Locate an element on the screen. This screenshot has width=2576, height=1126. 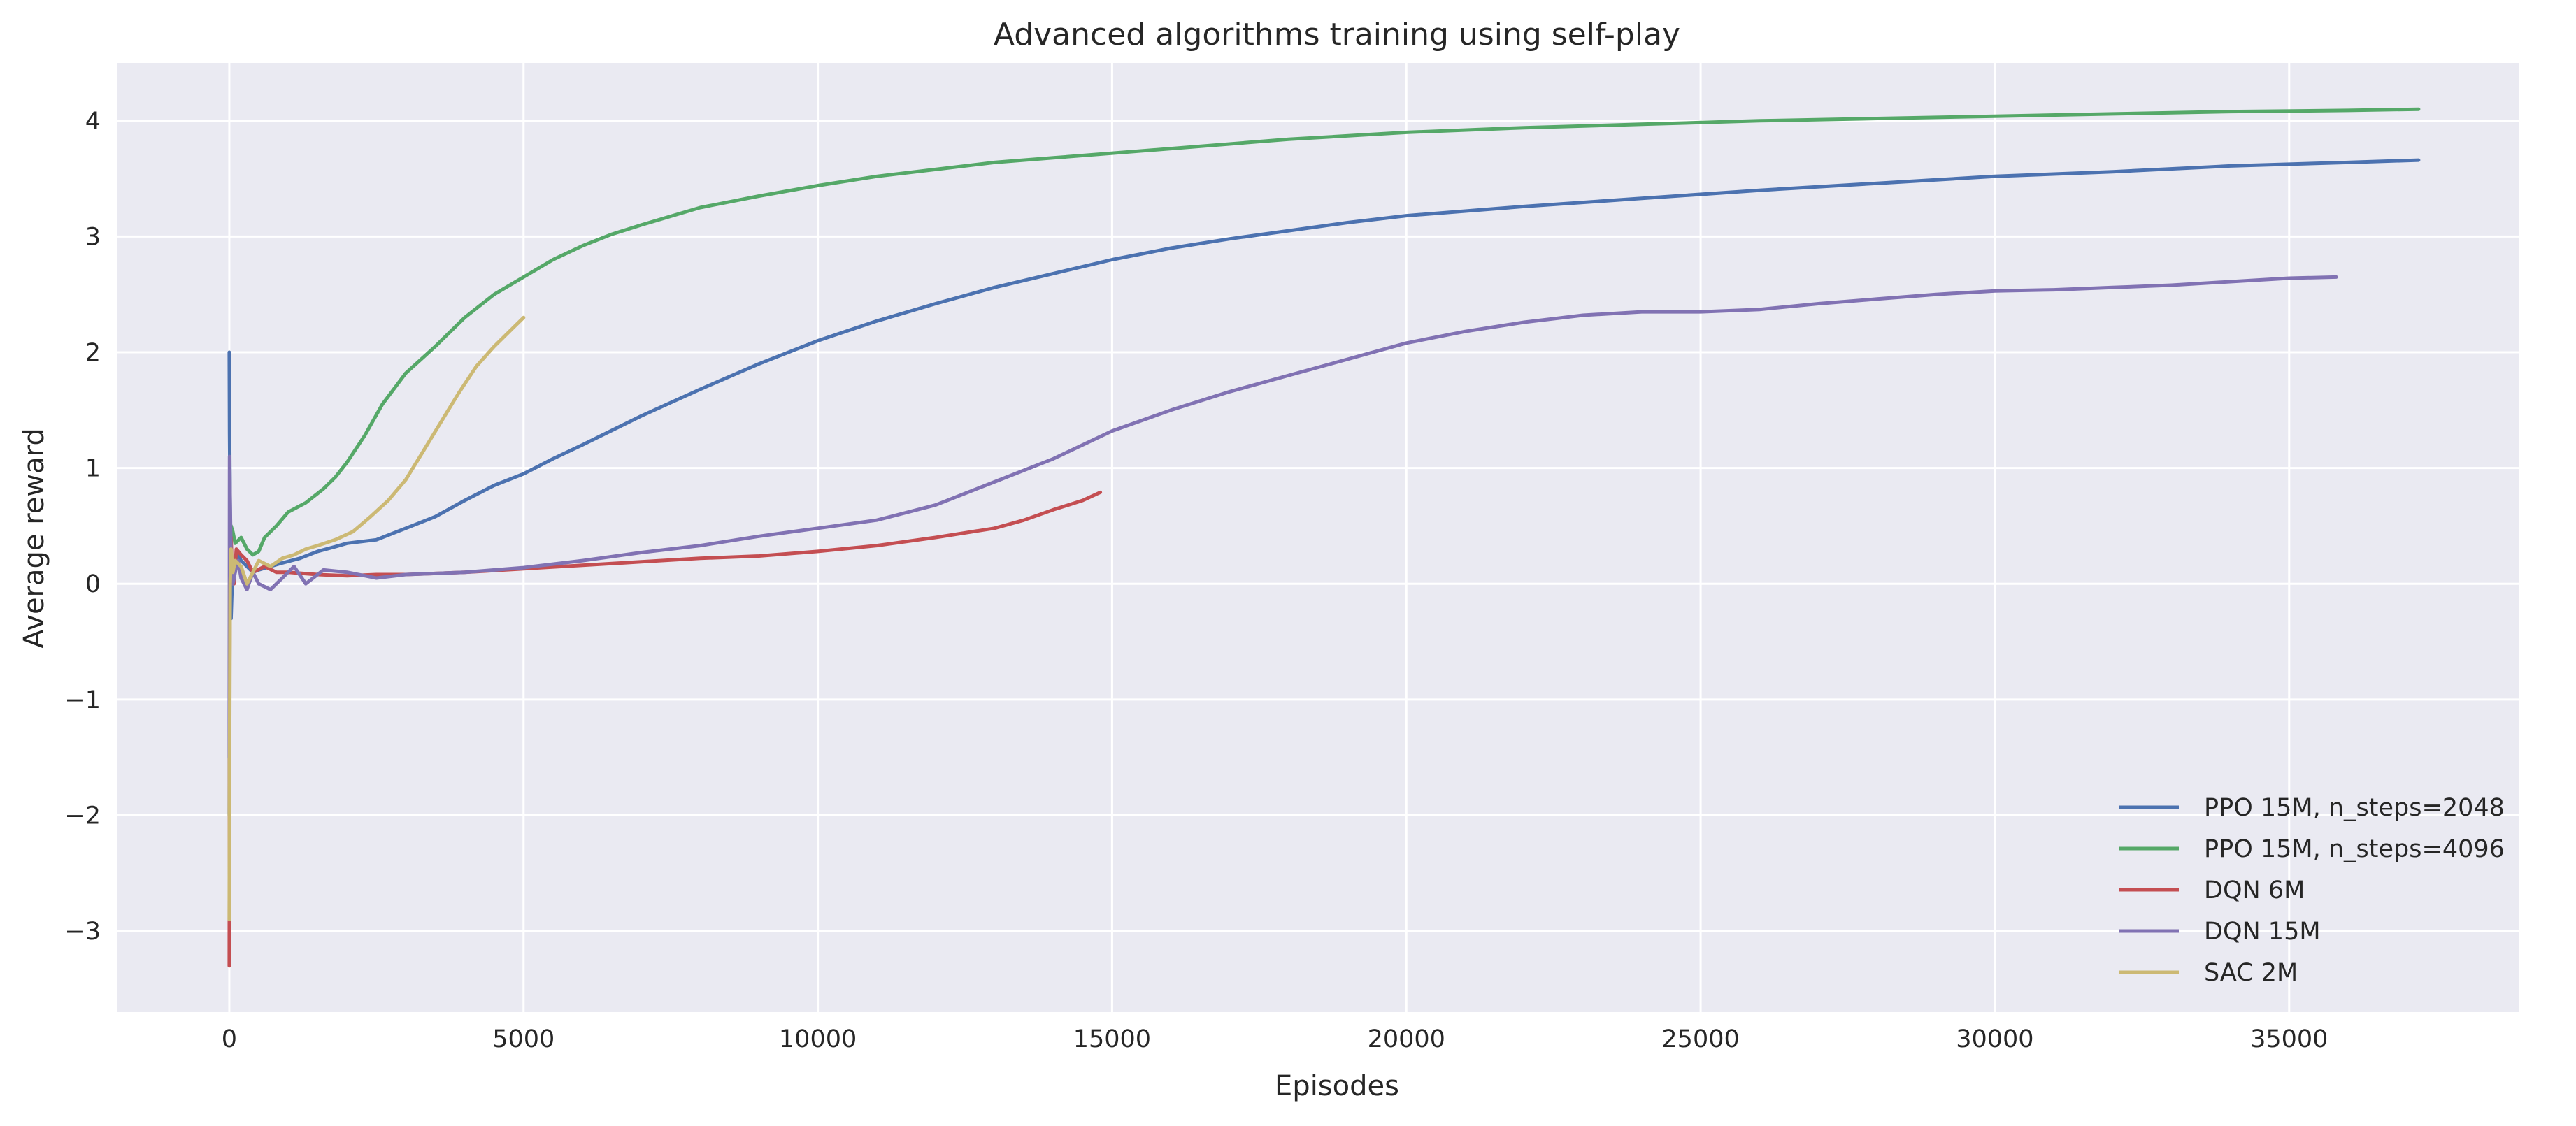
x-tick-label: 30000 is located at coordinates (1994, 1039).